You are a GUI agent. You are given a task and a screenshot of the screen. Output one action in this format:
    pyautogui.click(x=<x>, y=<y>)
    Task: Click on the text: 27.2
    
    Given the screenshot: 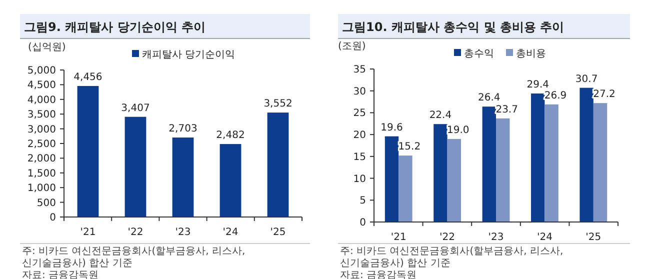 What is the action you would take?
    pyautogui.click(x=604, y=94)
    